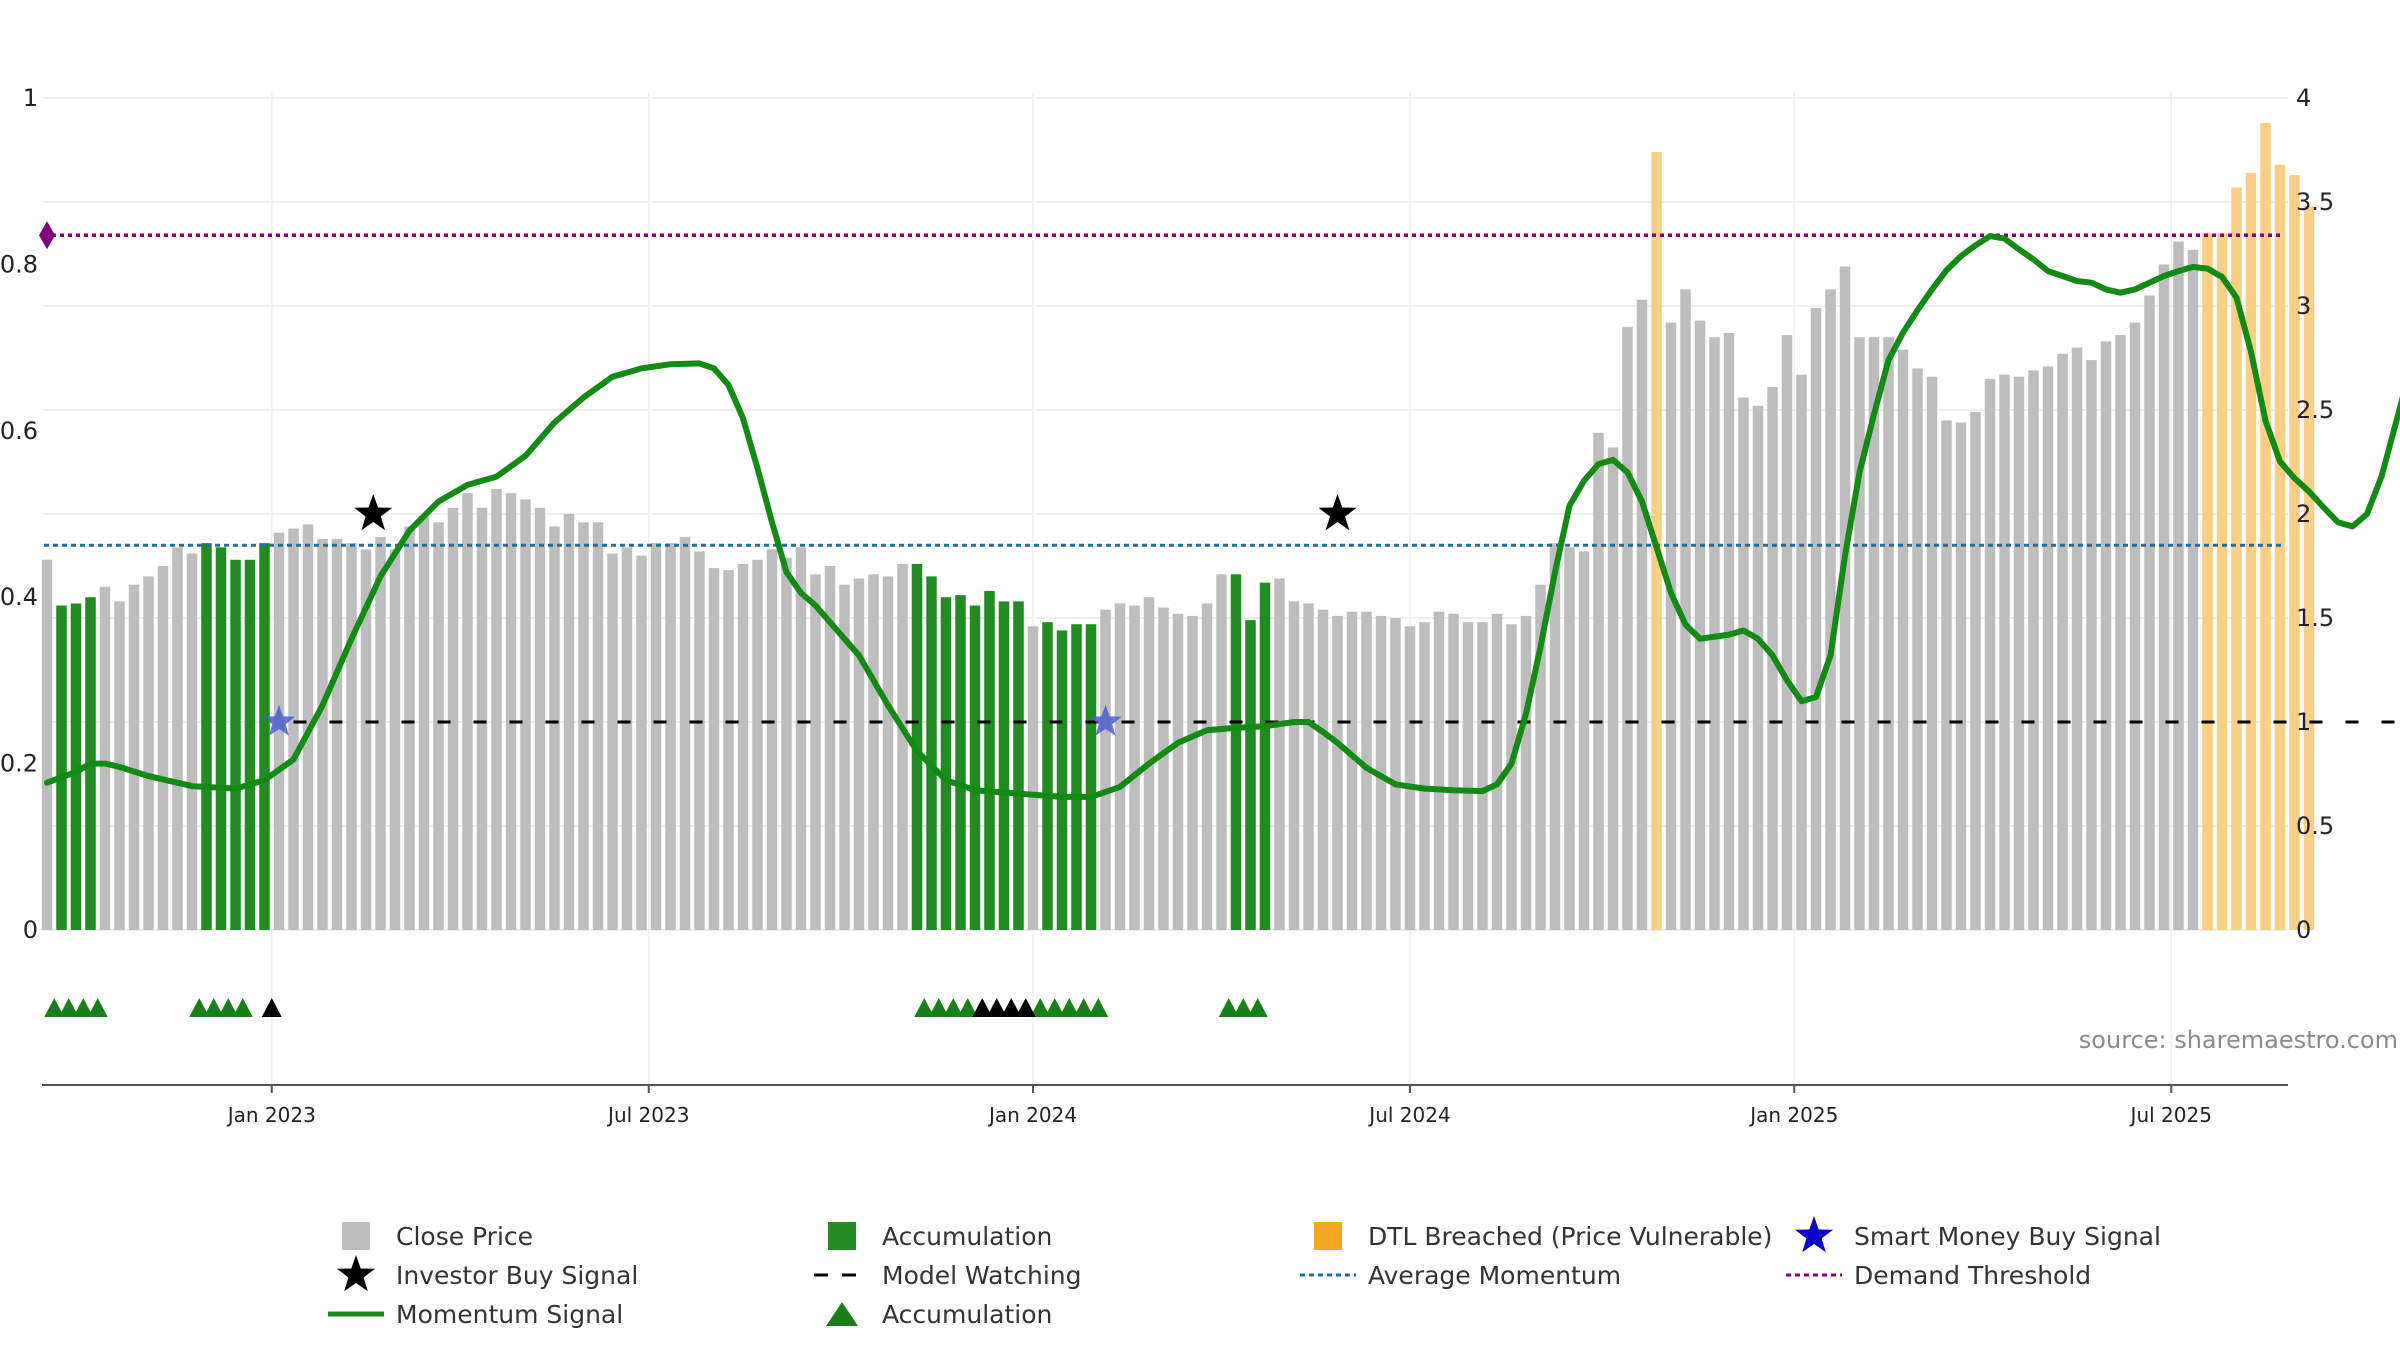 The height and width of the screenshot is (1350, 2400). Describe the element at coordinates (2238, 1040) in the screenshot. I see `source-label: source: sharemaestro.com` at that location.